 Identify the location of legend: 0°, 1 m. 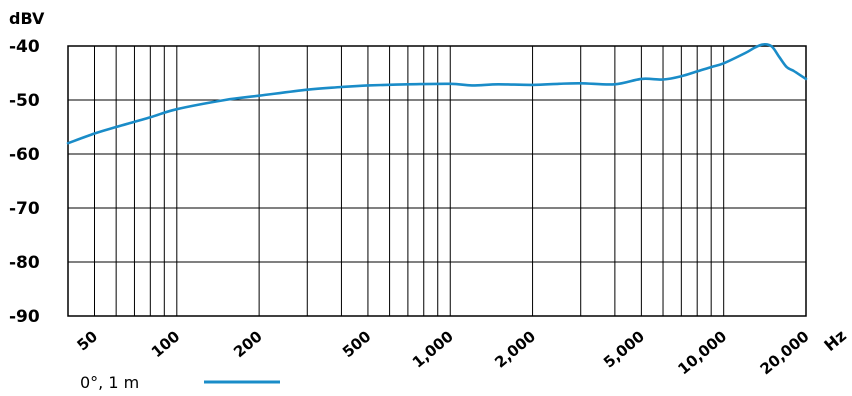
(180, 382).